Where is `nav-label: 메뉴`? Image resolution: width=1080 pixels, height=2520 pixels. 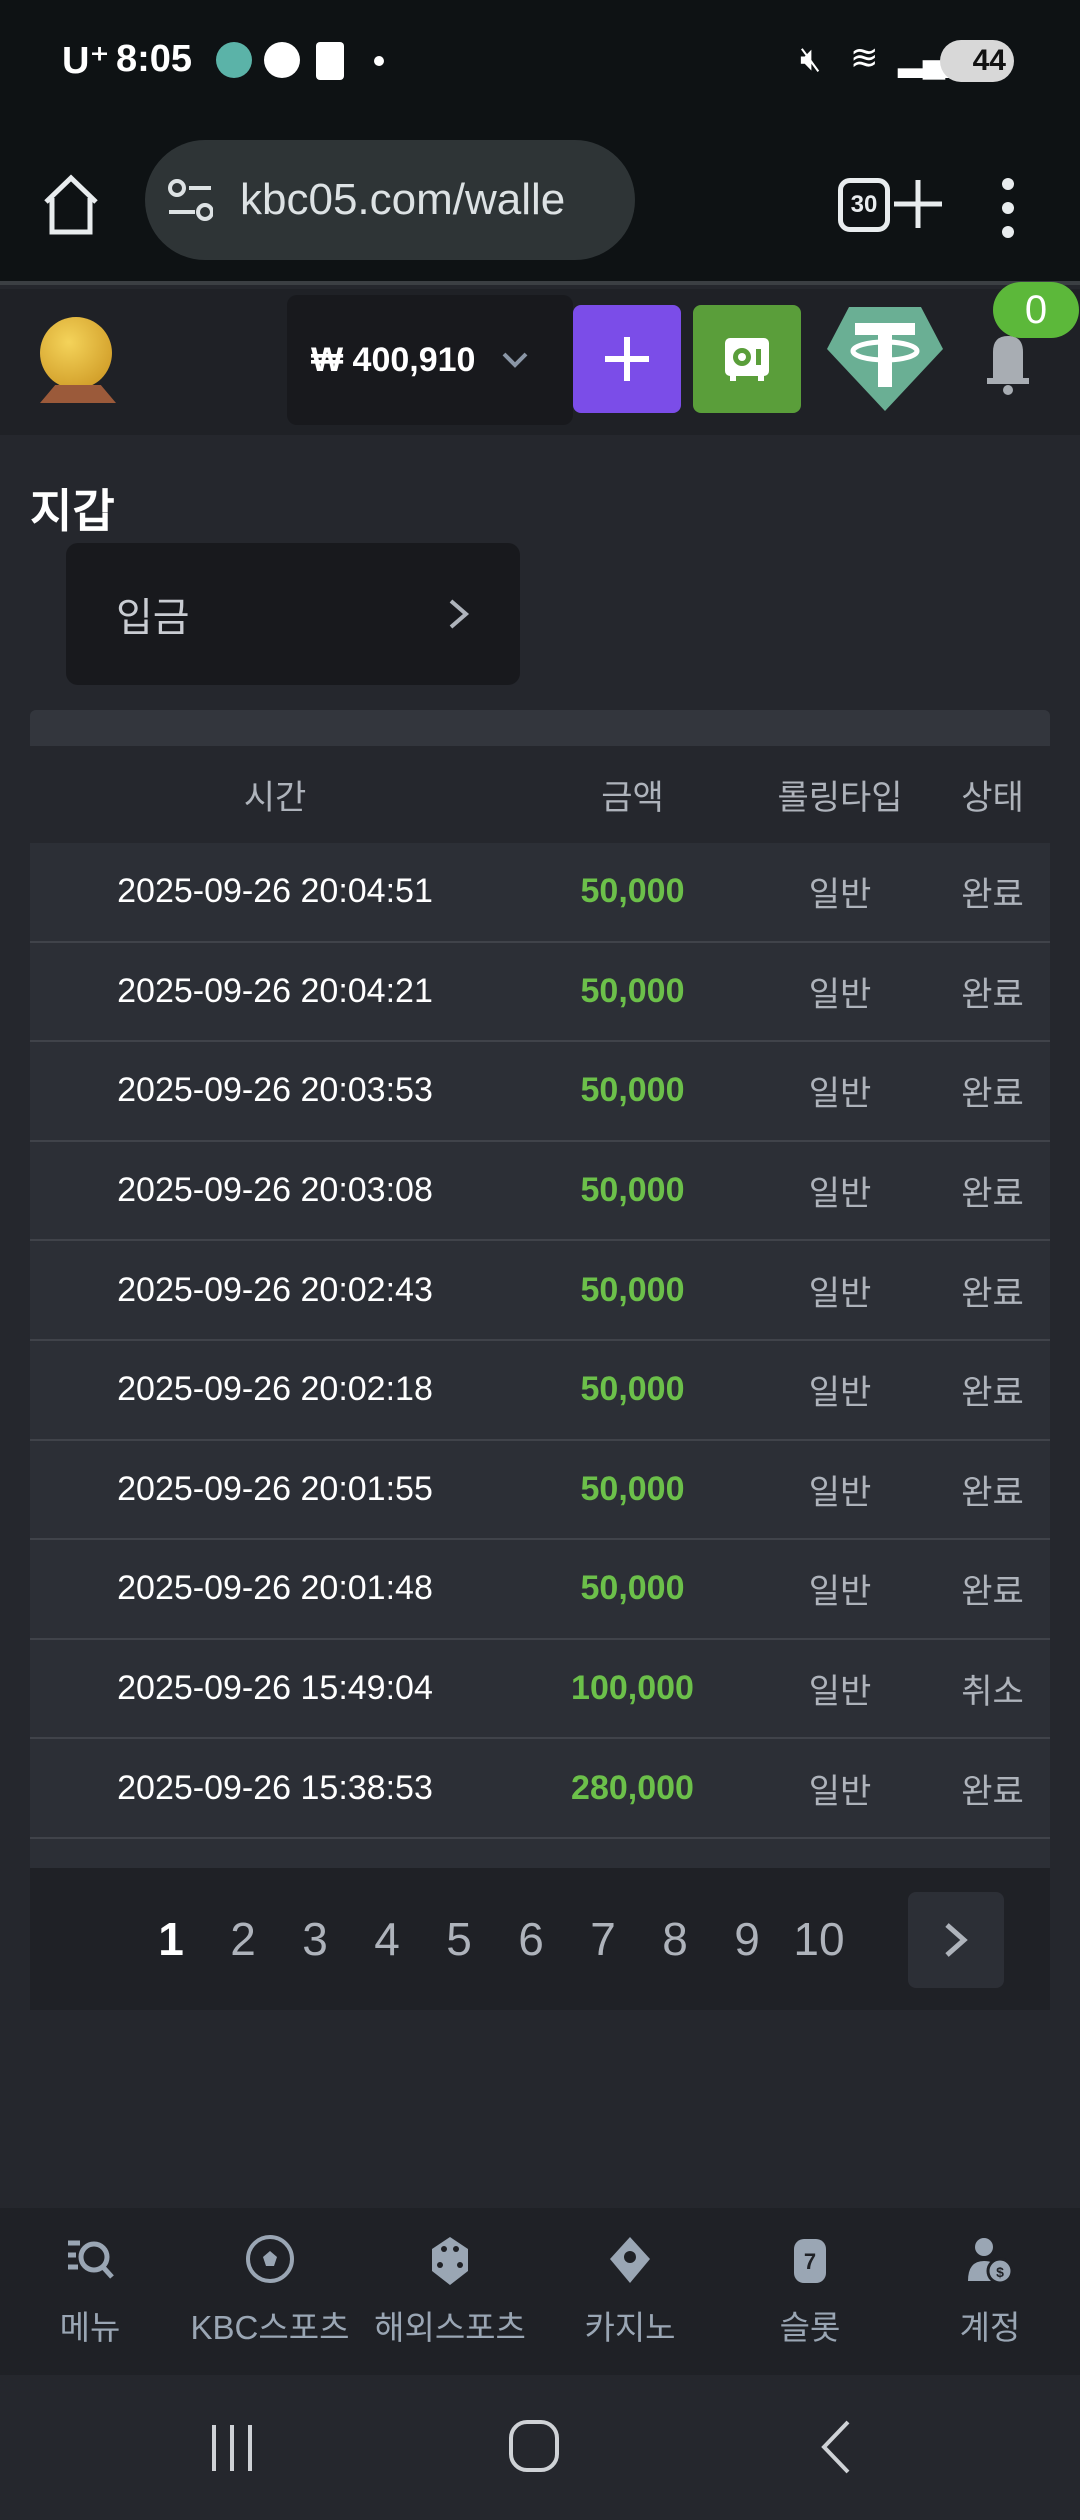 nav-label: 메뉴 is located at coordinates (90, 2327).